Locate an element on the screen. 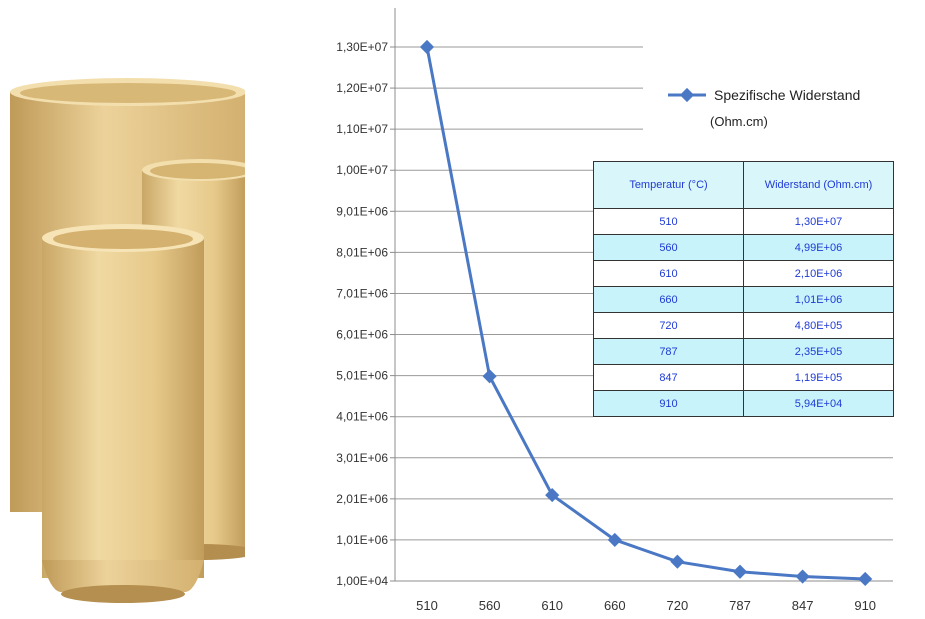 This screenshot has width=925, height=619. table-header-resistance: Widerstand (Ohm.cm) is located at coordinates (818, 185).